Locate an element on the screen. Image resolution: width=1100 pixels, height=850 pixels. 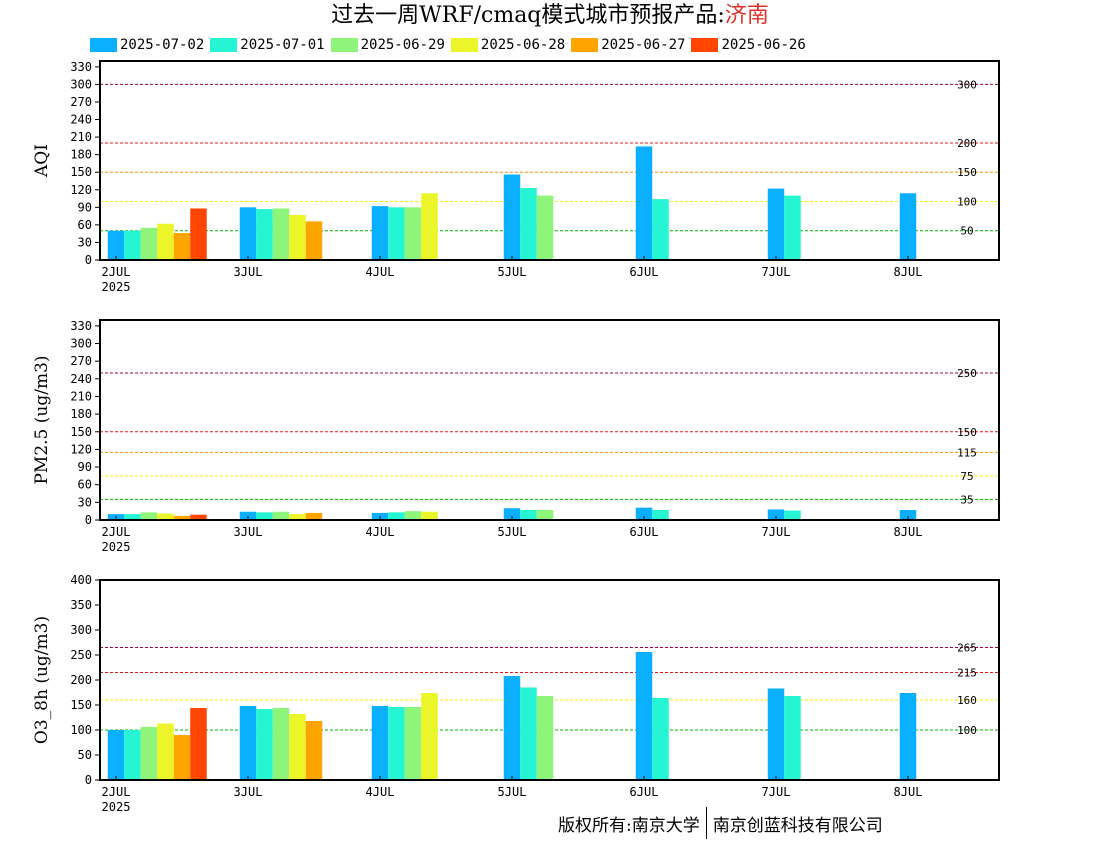
bar-2025-07-02-2JUL is located at coordinates (116, 245).